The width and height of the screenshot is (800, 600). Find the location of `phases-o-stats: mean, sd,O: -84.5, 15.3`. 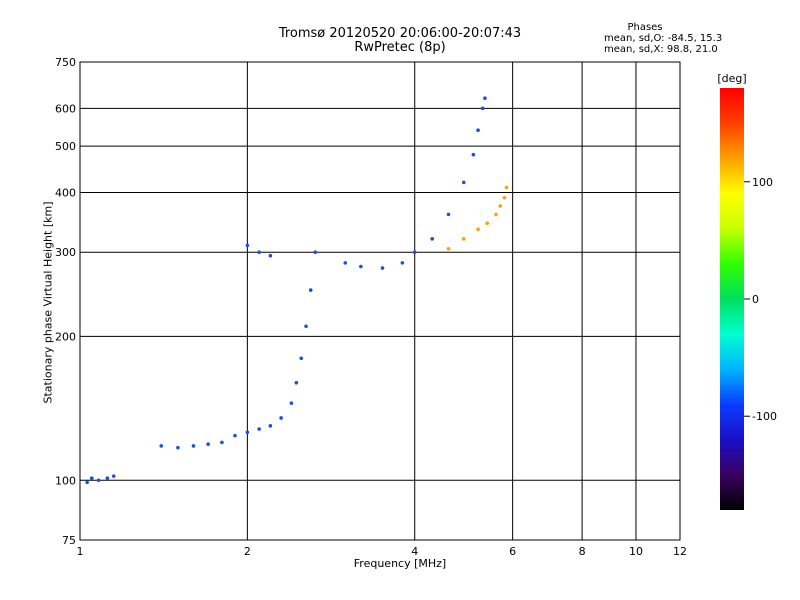

phases-o-stats: mean, sd,O: -84.5, 15.3 is located at coordinates (663, 38).